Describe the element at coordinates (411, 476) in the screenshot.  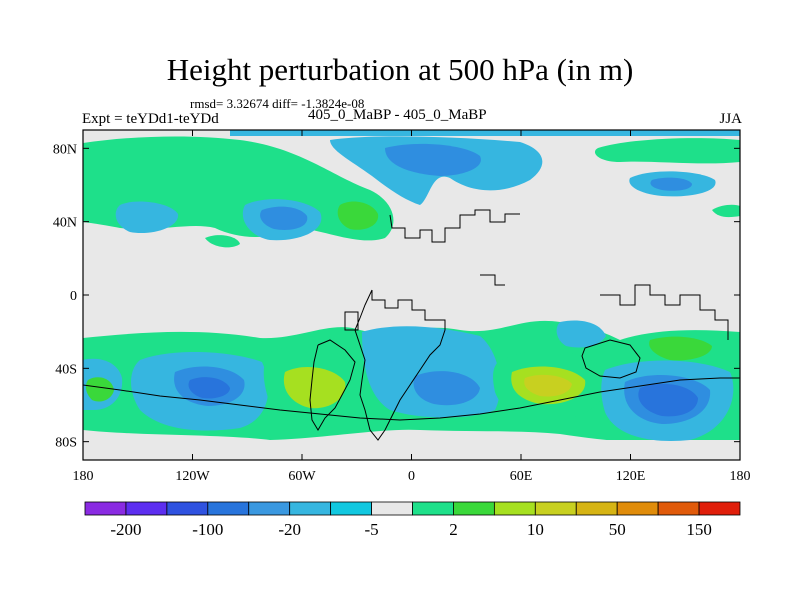
I see `lon-tick-label: 0` at that location.